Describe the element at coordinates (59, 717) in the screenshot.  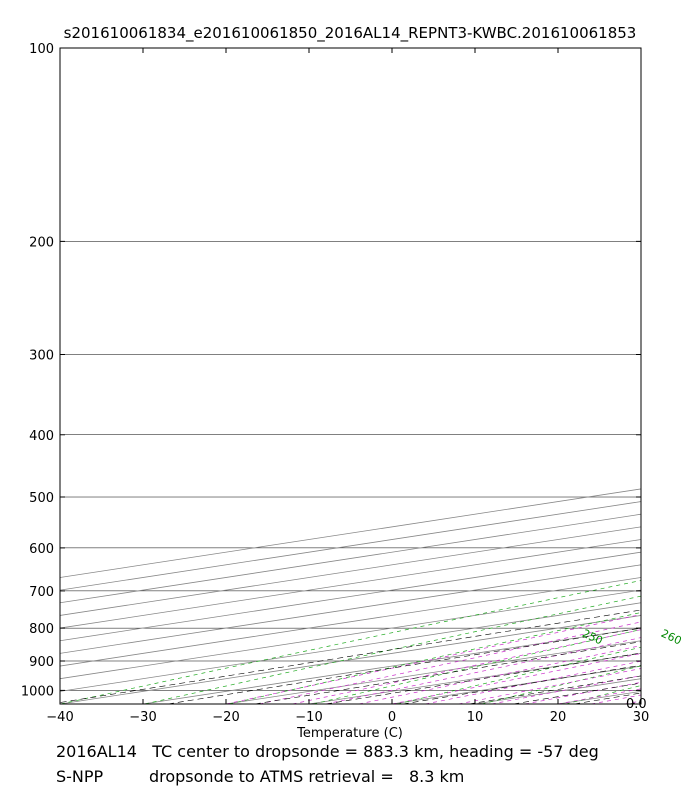
I see `x-tick-label: −40` at that location.